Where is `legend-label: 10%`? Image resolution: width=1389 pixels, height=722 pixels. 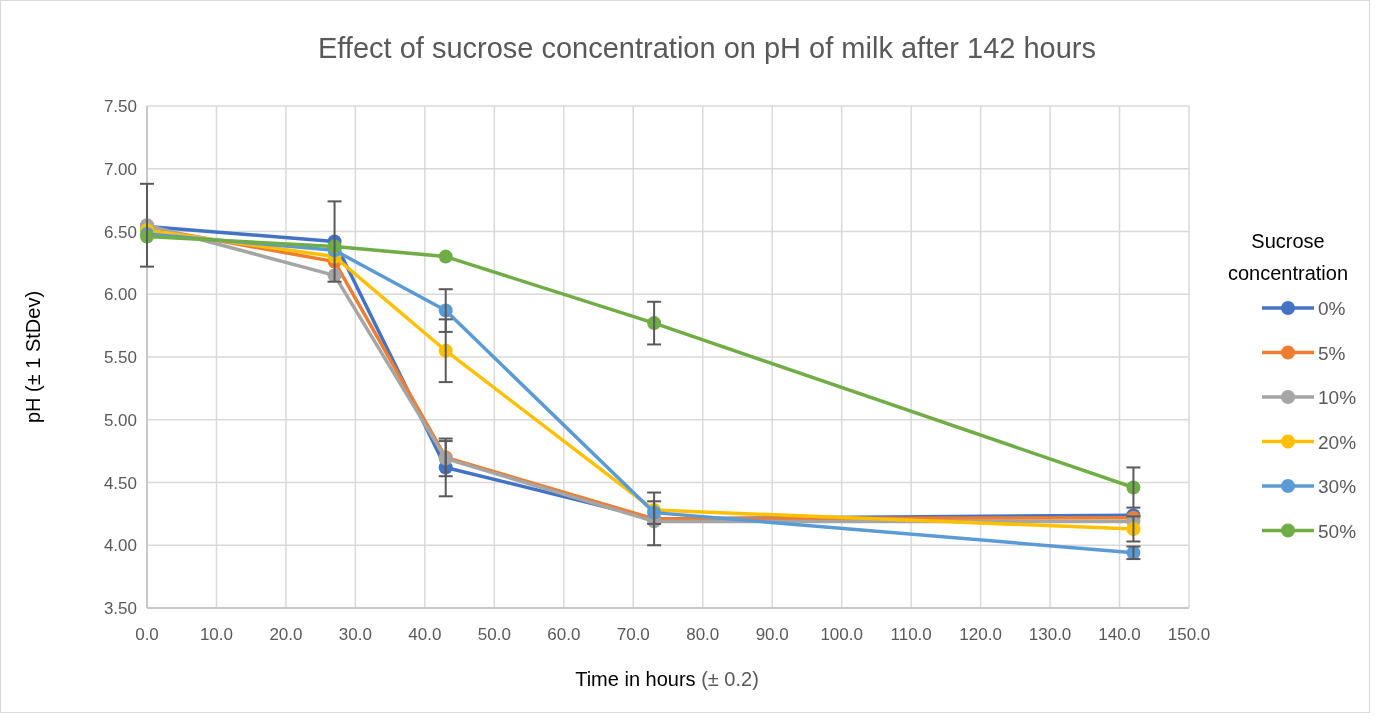 legend-label: 10% is located at coordinates (1337, 397).